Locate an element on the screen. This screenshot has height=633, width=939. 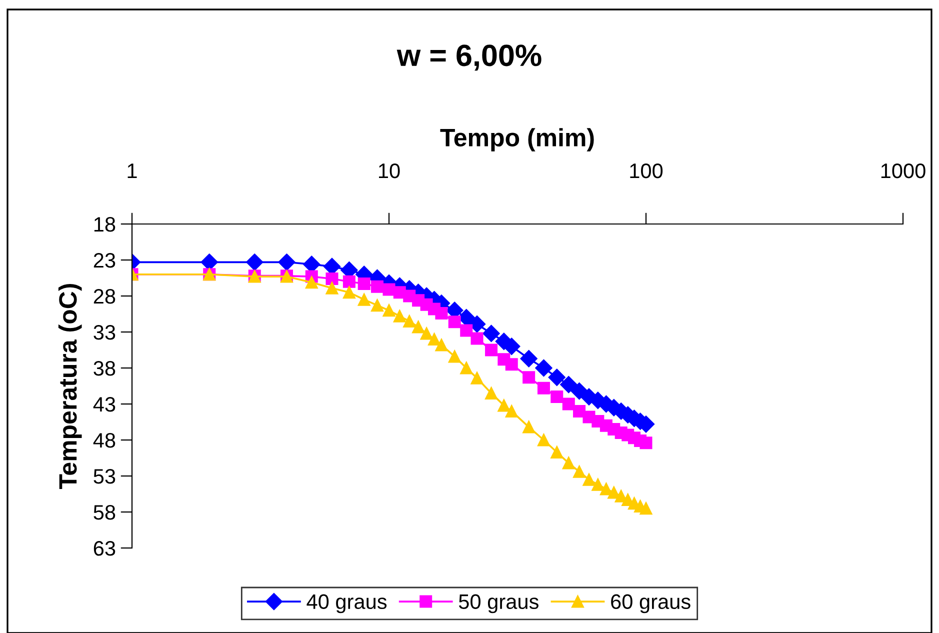
y-tick-label: 53 is located at coordinates (105, 476).